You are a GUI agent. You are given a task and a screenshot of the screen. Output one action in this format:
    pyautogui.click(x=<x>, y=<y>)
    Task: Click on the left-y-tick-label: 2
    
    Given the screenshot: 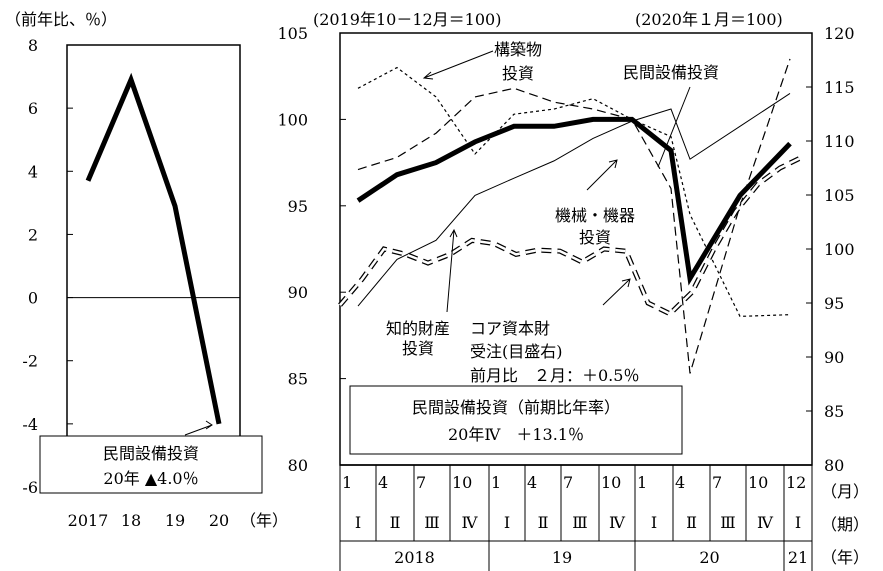 What is the action you would take?
    pyautogui.click(x=33, y=234)
    